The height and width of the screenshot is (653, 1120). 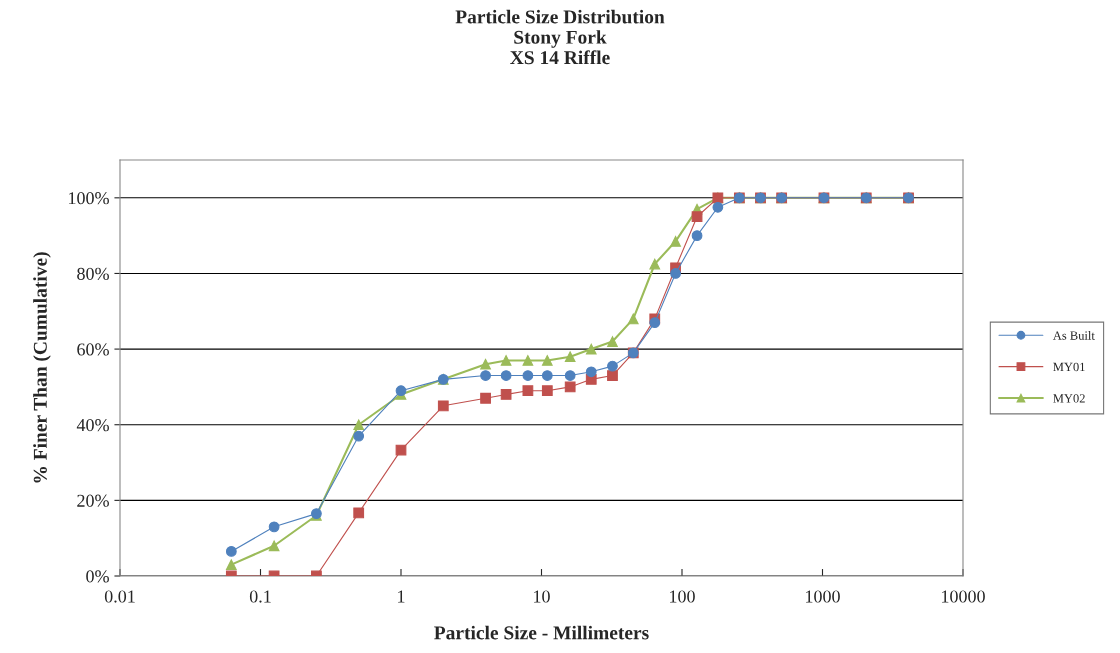 I want to click on y-tick-label: 80%, so click(x=93, y=273).